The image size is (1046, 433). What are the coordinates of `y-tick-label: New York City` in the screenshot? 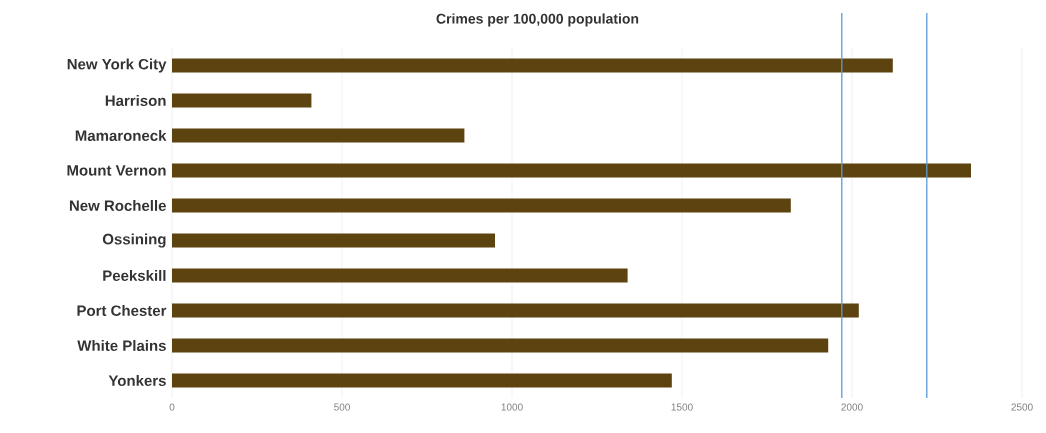 It's located at (117, 65).